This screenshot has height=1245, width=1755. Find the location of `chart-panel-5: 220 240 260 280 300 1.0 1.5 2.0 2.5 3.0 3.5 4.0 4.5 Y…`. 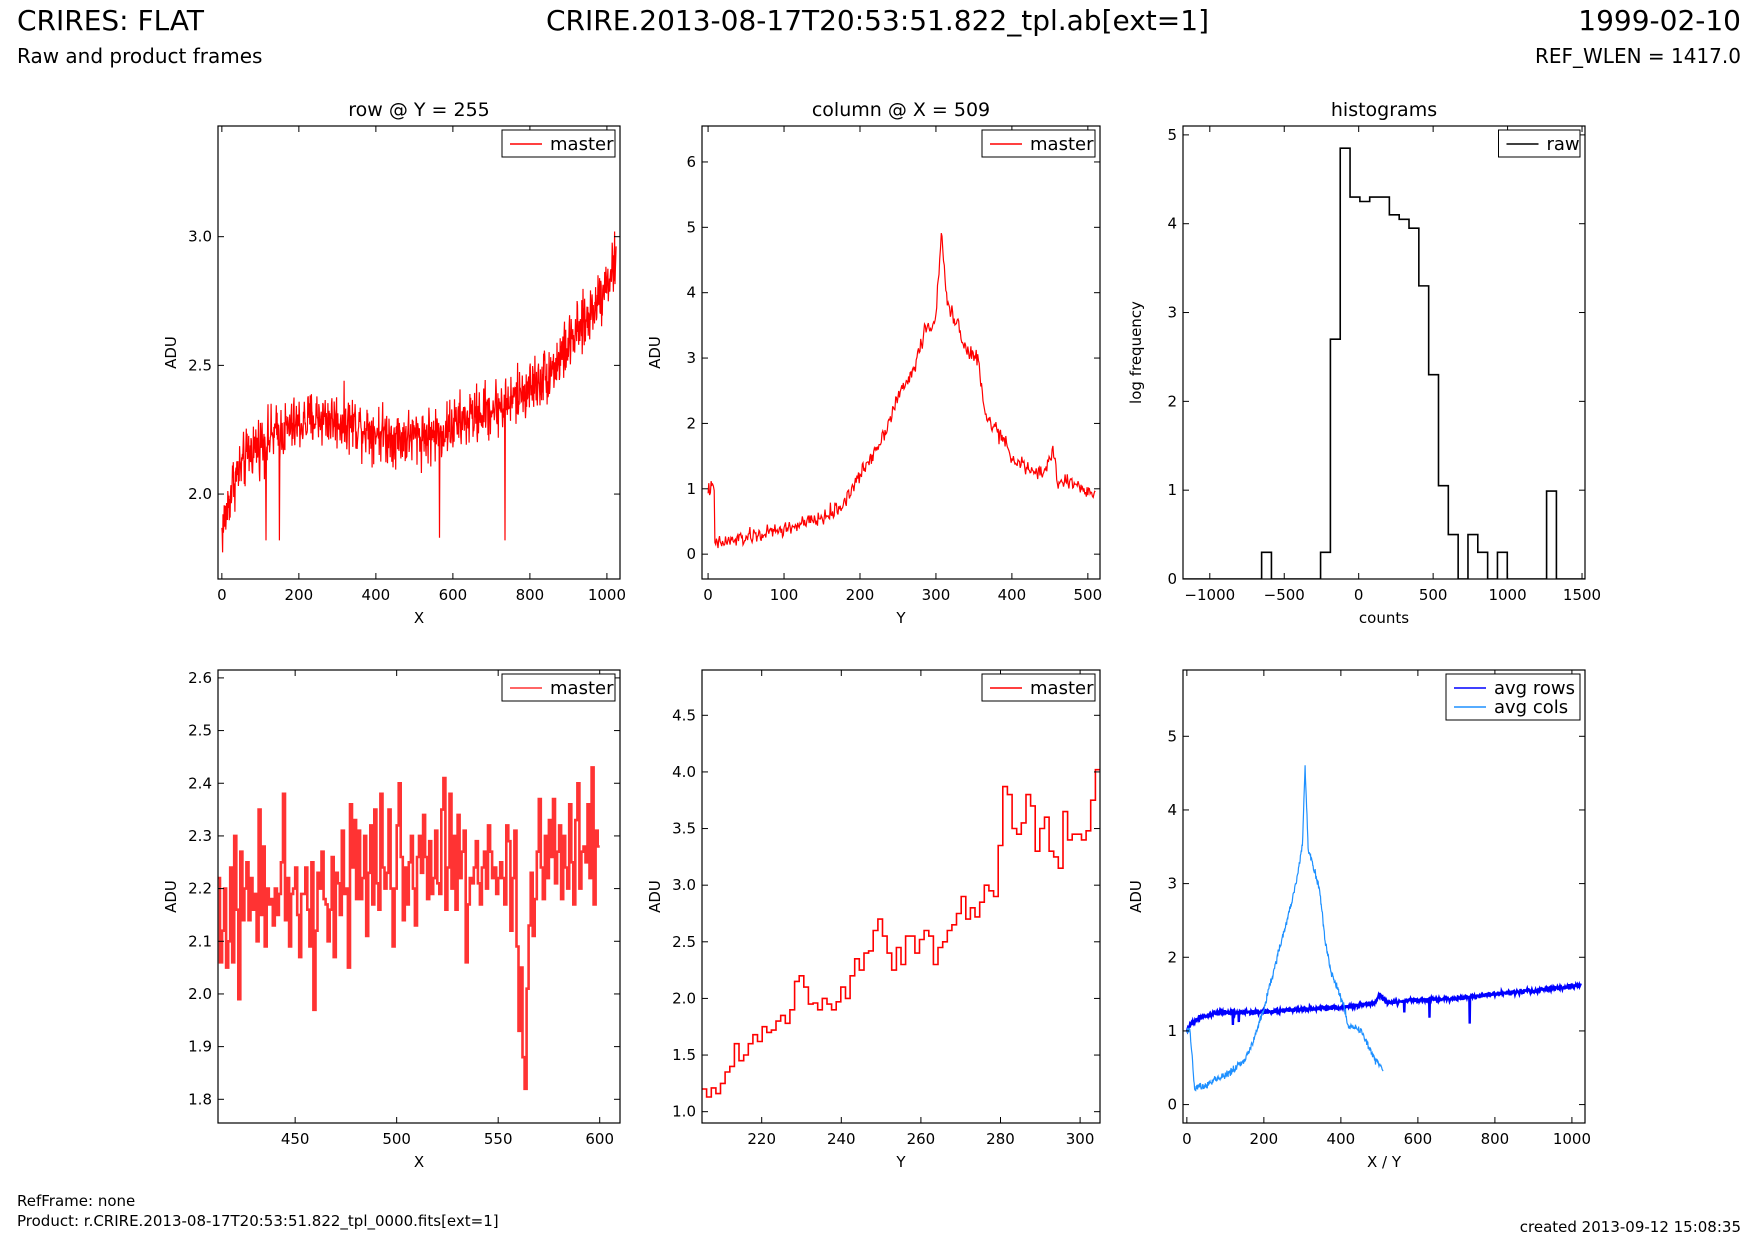

chart-panel-5: 220 240 260 280 300 1.0 1.5 2.0 2.5 3.0 3.5 4.0 4.5 Y… is located at coordinates (873, 920).